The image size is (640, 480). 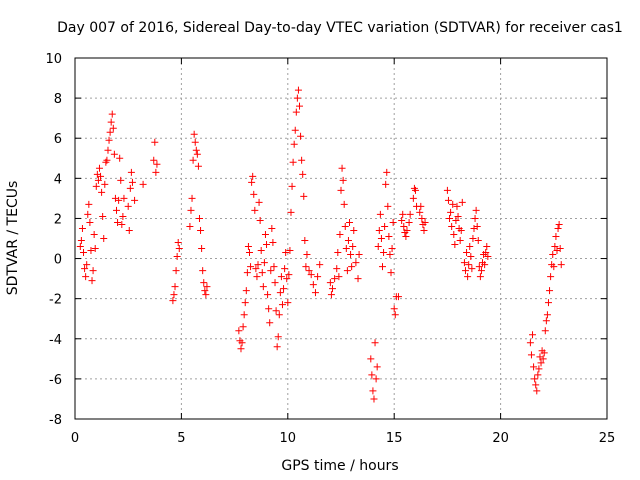 I want to click on y-tick-label: 8, so click(x=58, y=99).